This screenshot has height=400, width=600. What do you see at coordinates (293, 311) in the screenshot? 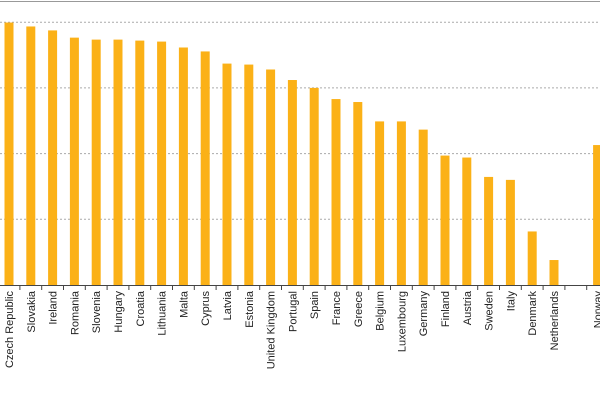
I see `x-tick-label: Portugal` at bounding box center [293, 311].